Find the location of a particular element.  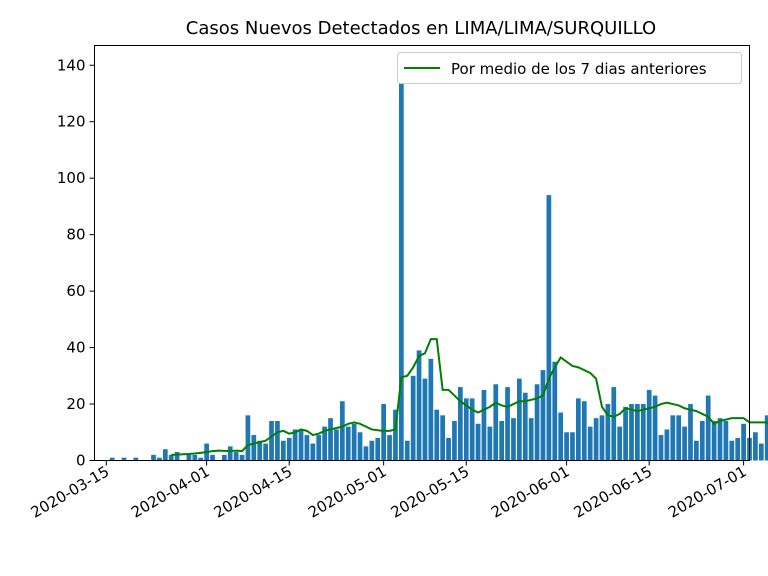

x-tick-label: 2020-06-01 is located at coordinates (530, 491).